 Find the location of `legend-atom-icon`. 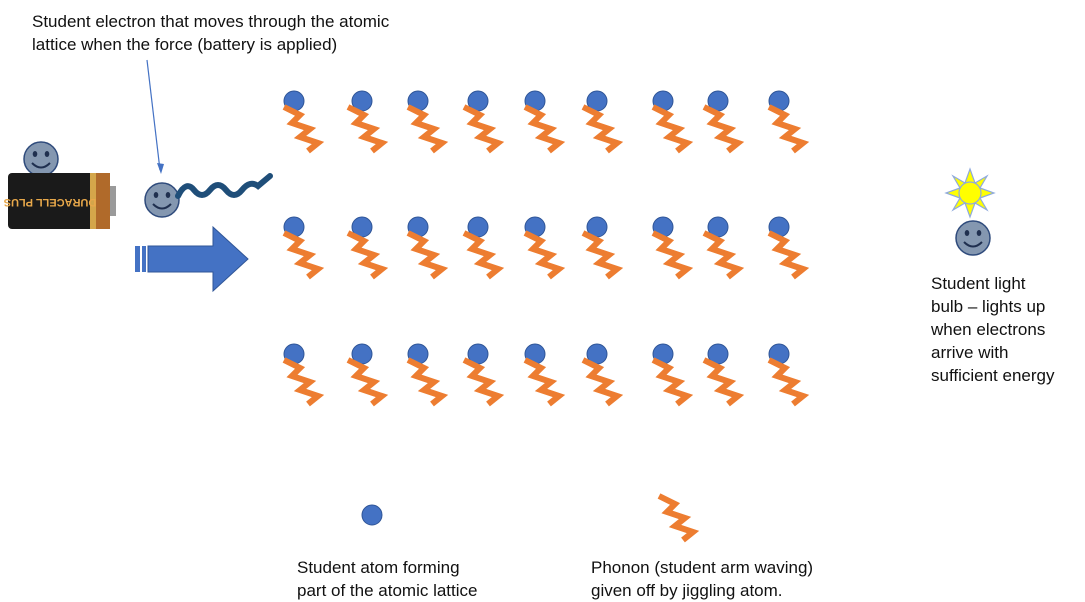

legend-atom-icon is located at coordinates (372, 515).